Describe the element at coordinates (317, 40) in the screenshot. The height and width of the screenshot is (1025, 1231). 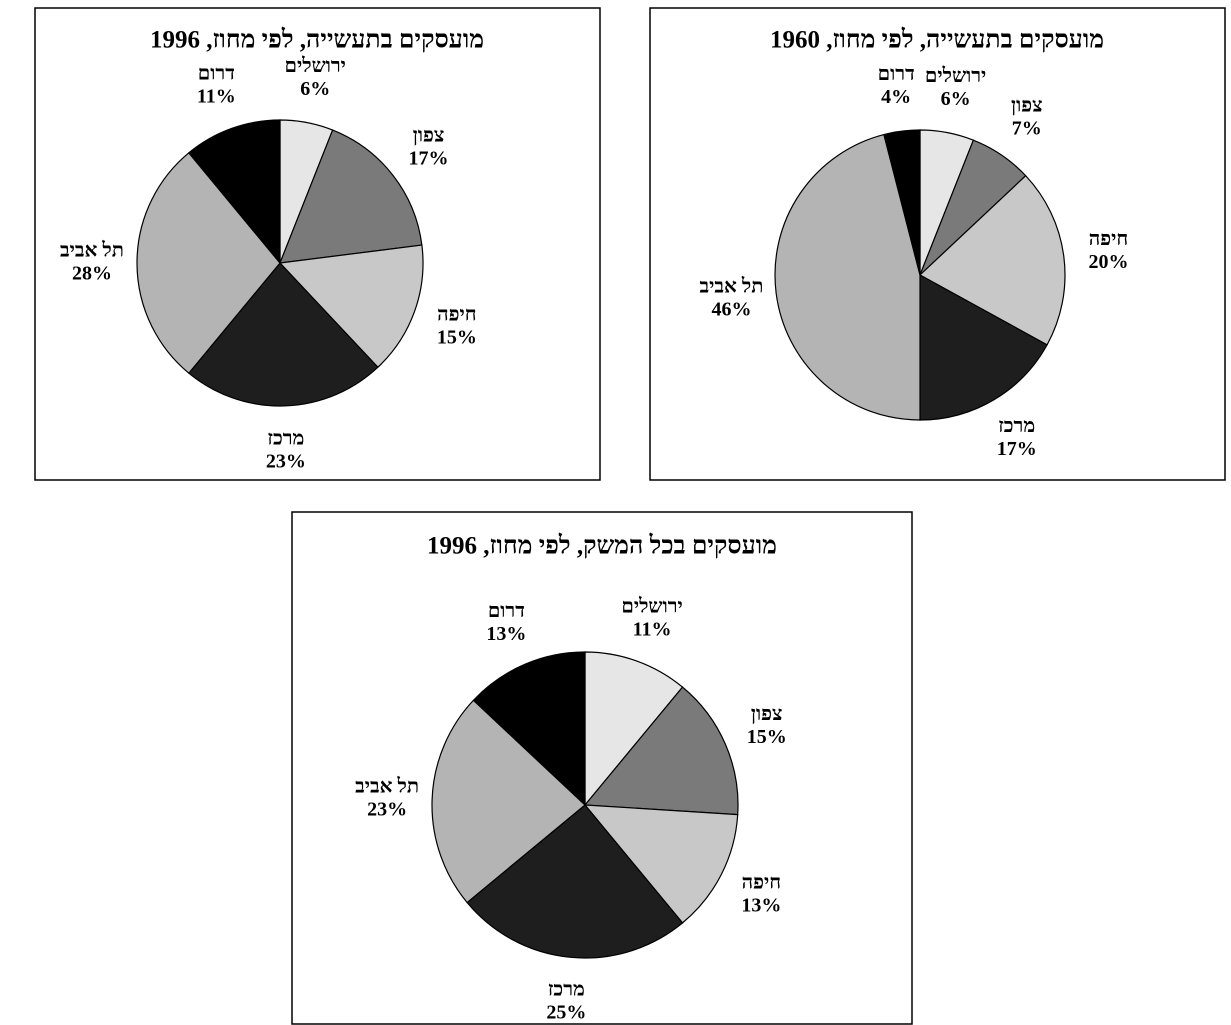
I see `chart-title: מועסקים בתעשייה, לפי מחוז, 1996` at that location.